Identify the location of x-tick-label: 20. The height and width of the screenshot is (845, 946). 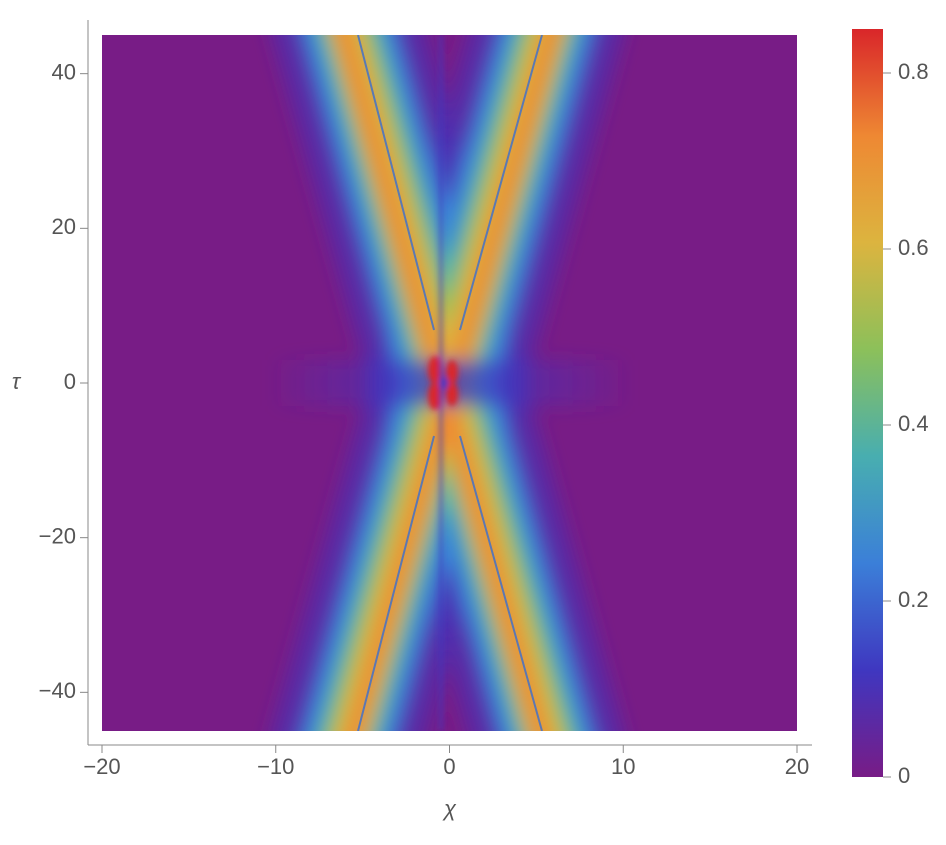
(797, 766).